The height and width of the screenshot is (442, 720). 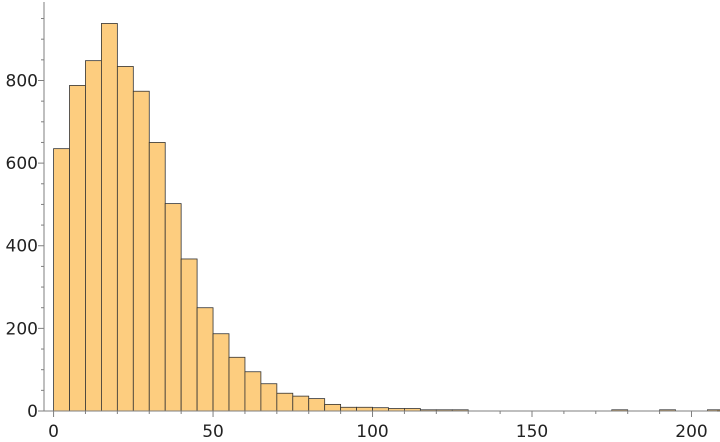 What do you see at coordinates (32, 412) in the screenshot?
I see `y-tick-label: 0` at bounding box center [32, 412].